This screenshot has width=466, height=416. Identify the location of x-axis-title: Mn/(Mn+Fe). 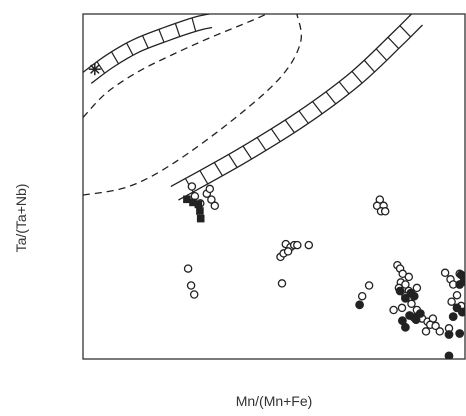
(274, 401).